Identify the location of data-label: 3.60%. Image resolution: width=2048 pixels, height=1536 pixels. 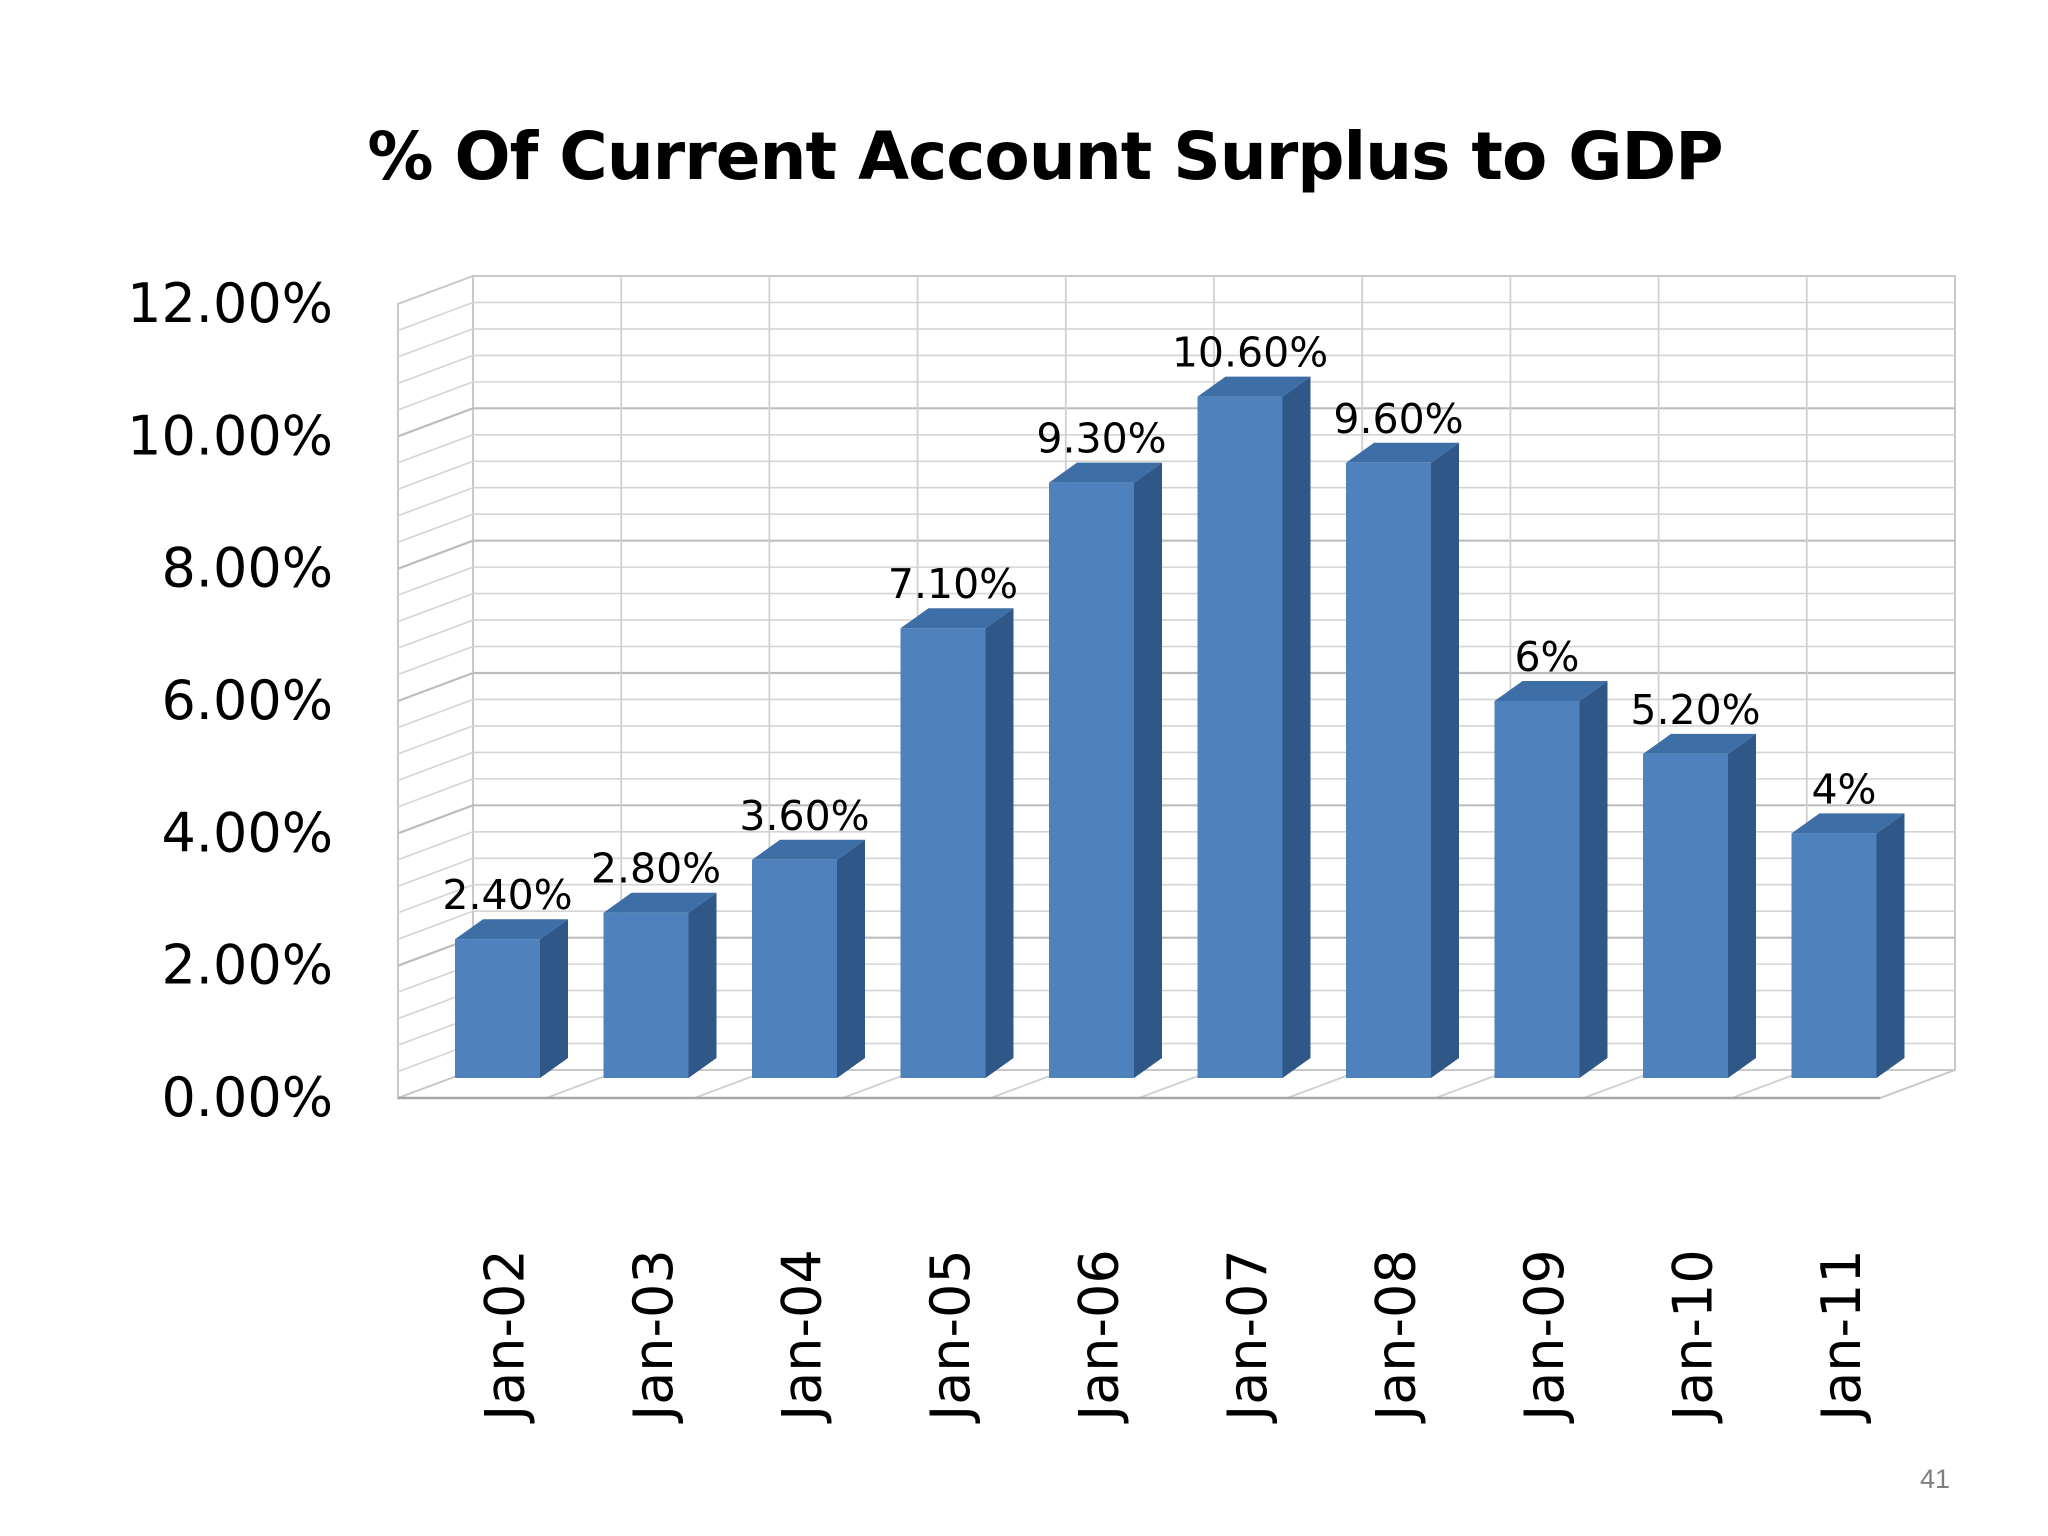
(804, 816).